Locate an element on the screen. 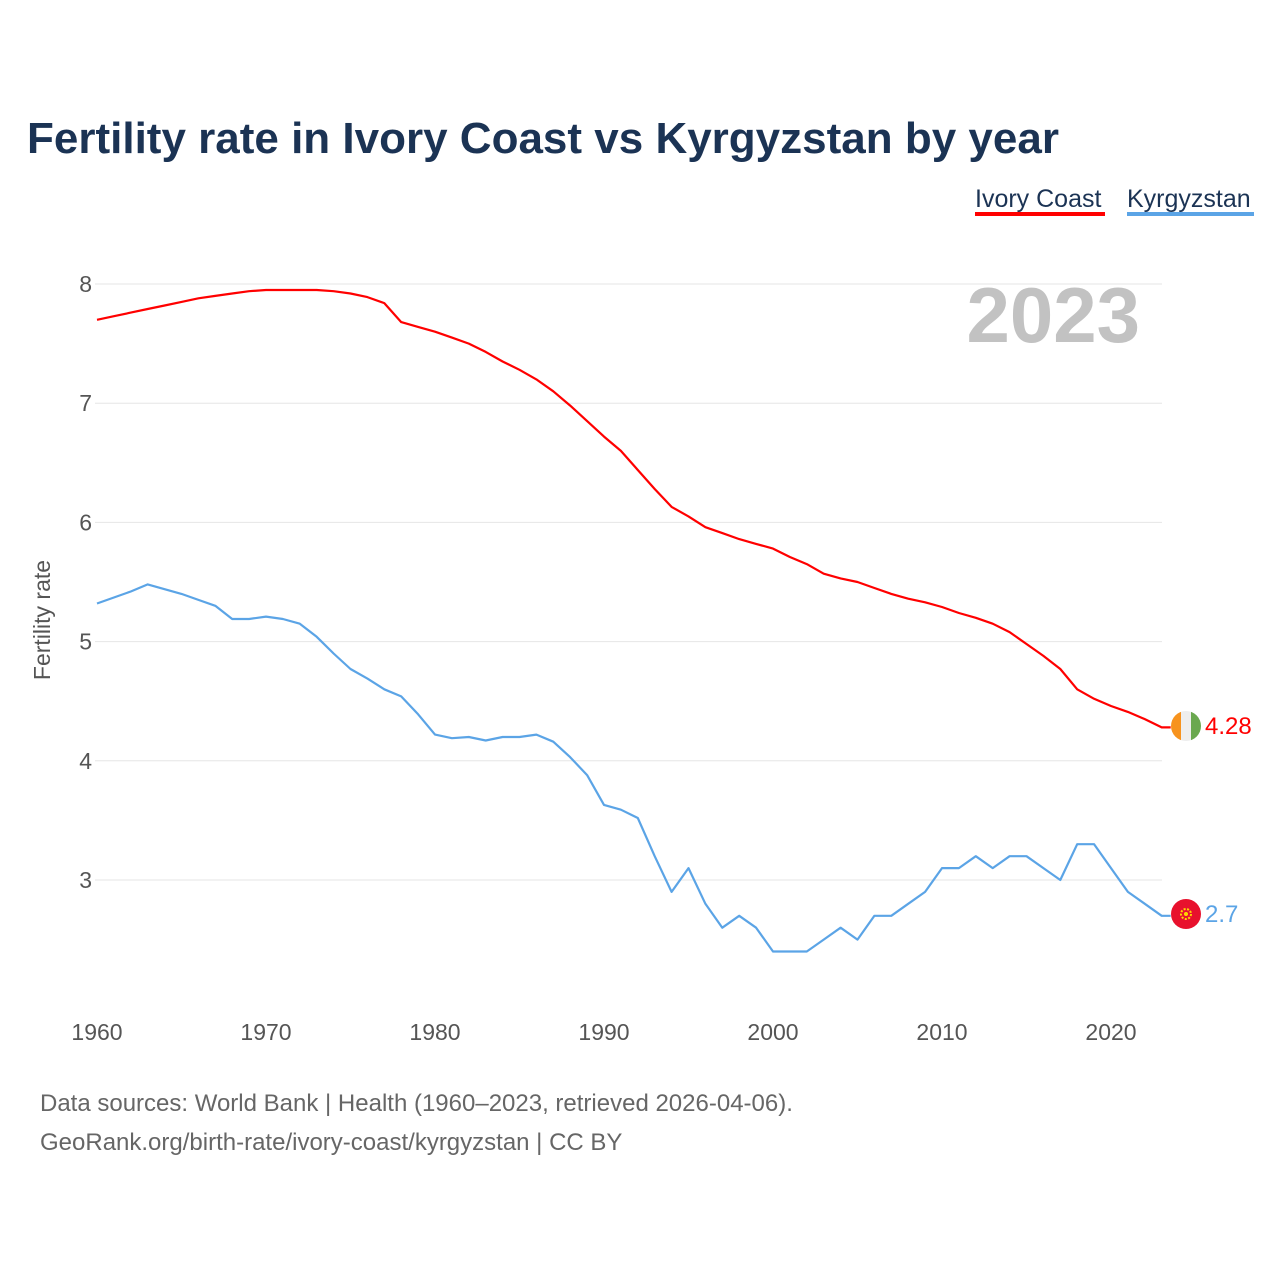 Image resolution: width=1280 pixels, height=1280 pixels. x-tick-label: 1970 is located at coordinates (265, 1032).